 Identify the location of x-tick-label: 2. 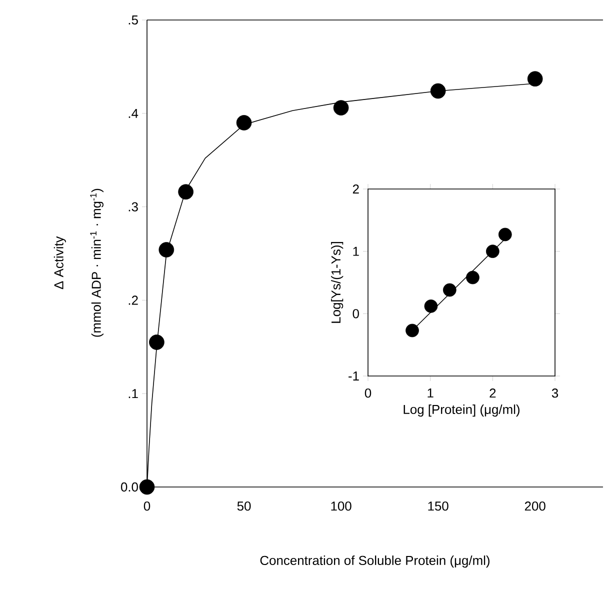
(493, 393).